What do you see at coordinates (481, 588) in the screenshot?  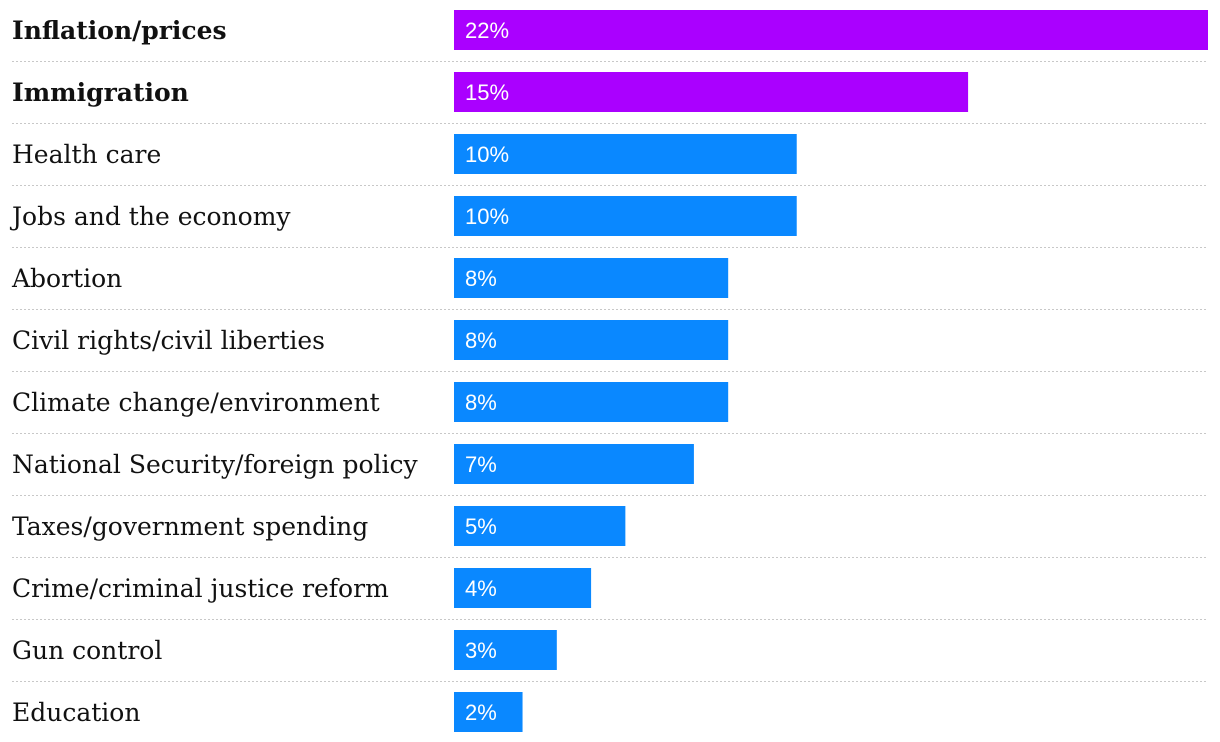 I see `value-label: 4%` at bounding box center [481, 588].